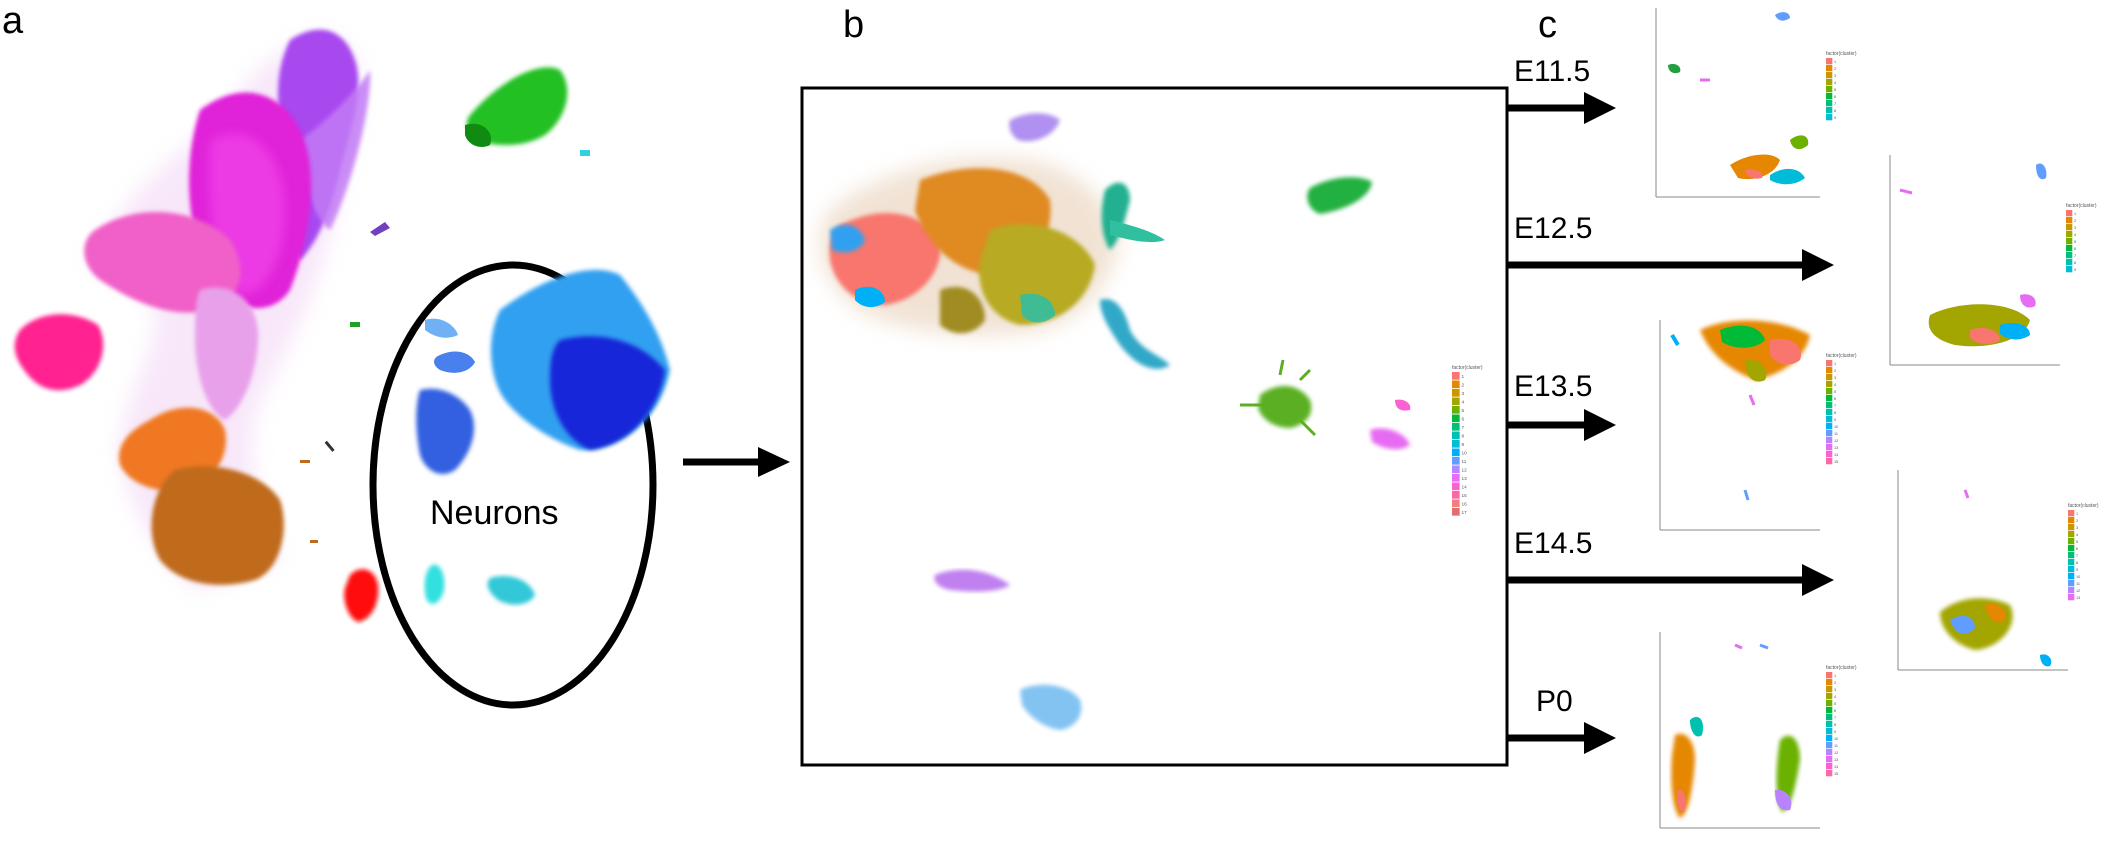 This screenshot has width=2104, height=846. Describe the element at coordinates (13, 21) in the screenshot. I see `panel-label-a: a` at that location.